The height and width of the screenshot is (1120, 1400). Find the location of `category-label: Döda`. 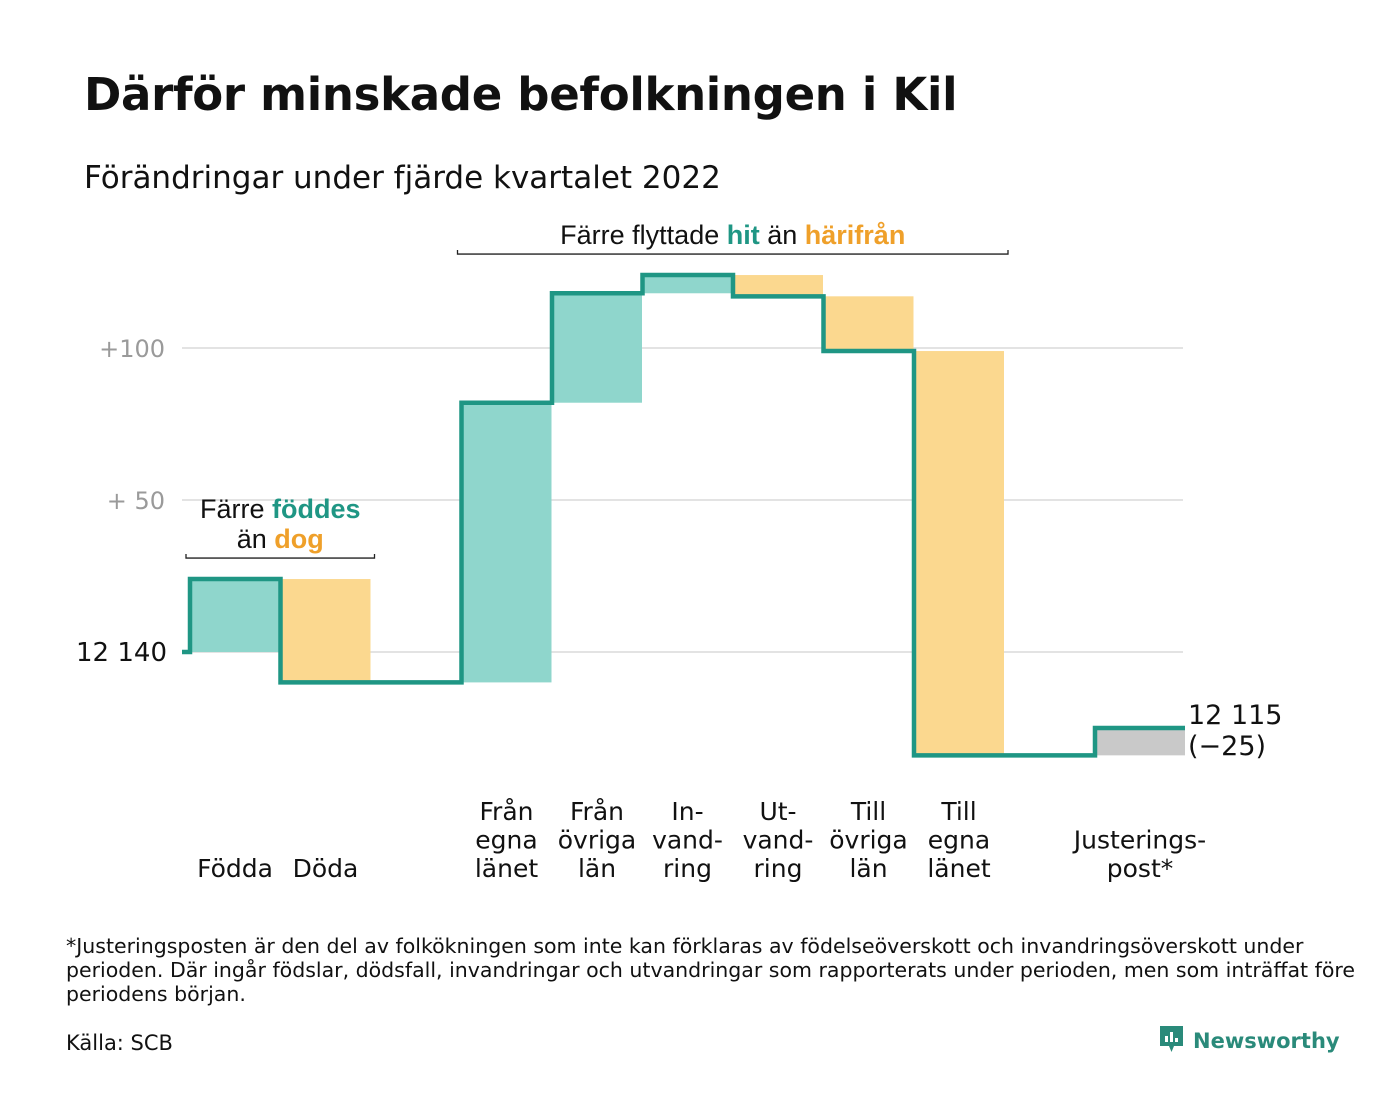

category-label: Döda is located at coordinates (326, 868).